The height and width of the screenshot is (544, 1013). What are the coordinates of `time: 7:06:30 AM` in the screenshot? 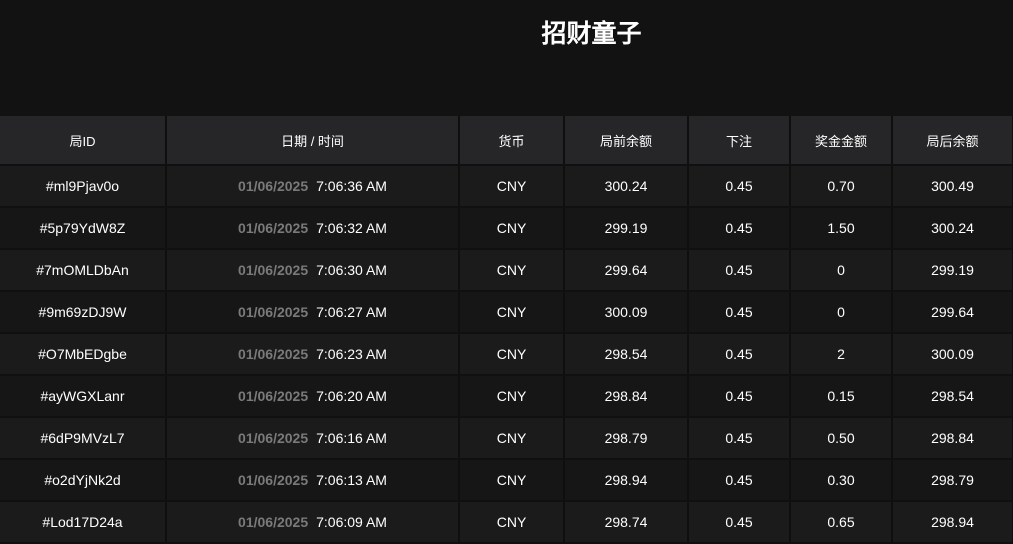 It's located at (351, 270).